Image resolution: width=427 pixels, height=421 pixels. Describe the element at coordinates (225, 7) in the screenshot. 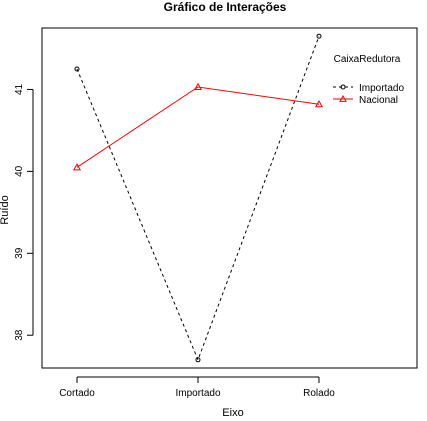

I see `chart-title: Gráfico de Interações` at that location.